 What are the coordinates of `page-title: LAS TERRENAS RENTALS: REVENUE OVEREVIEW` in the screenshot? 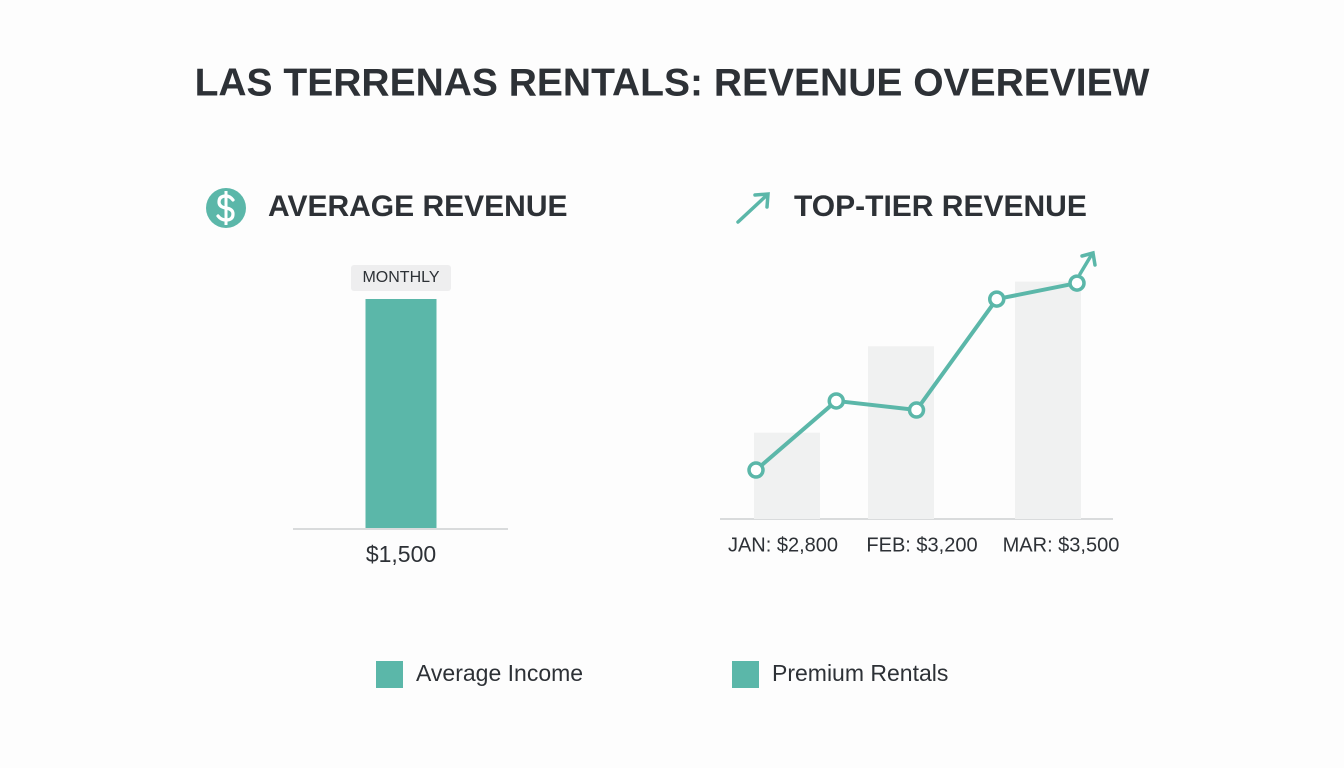 It's located at (672, 82).